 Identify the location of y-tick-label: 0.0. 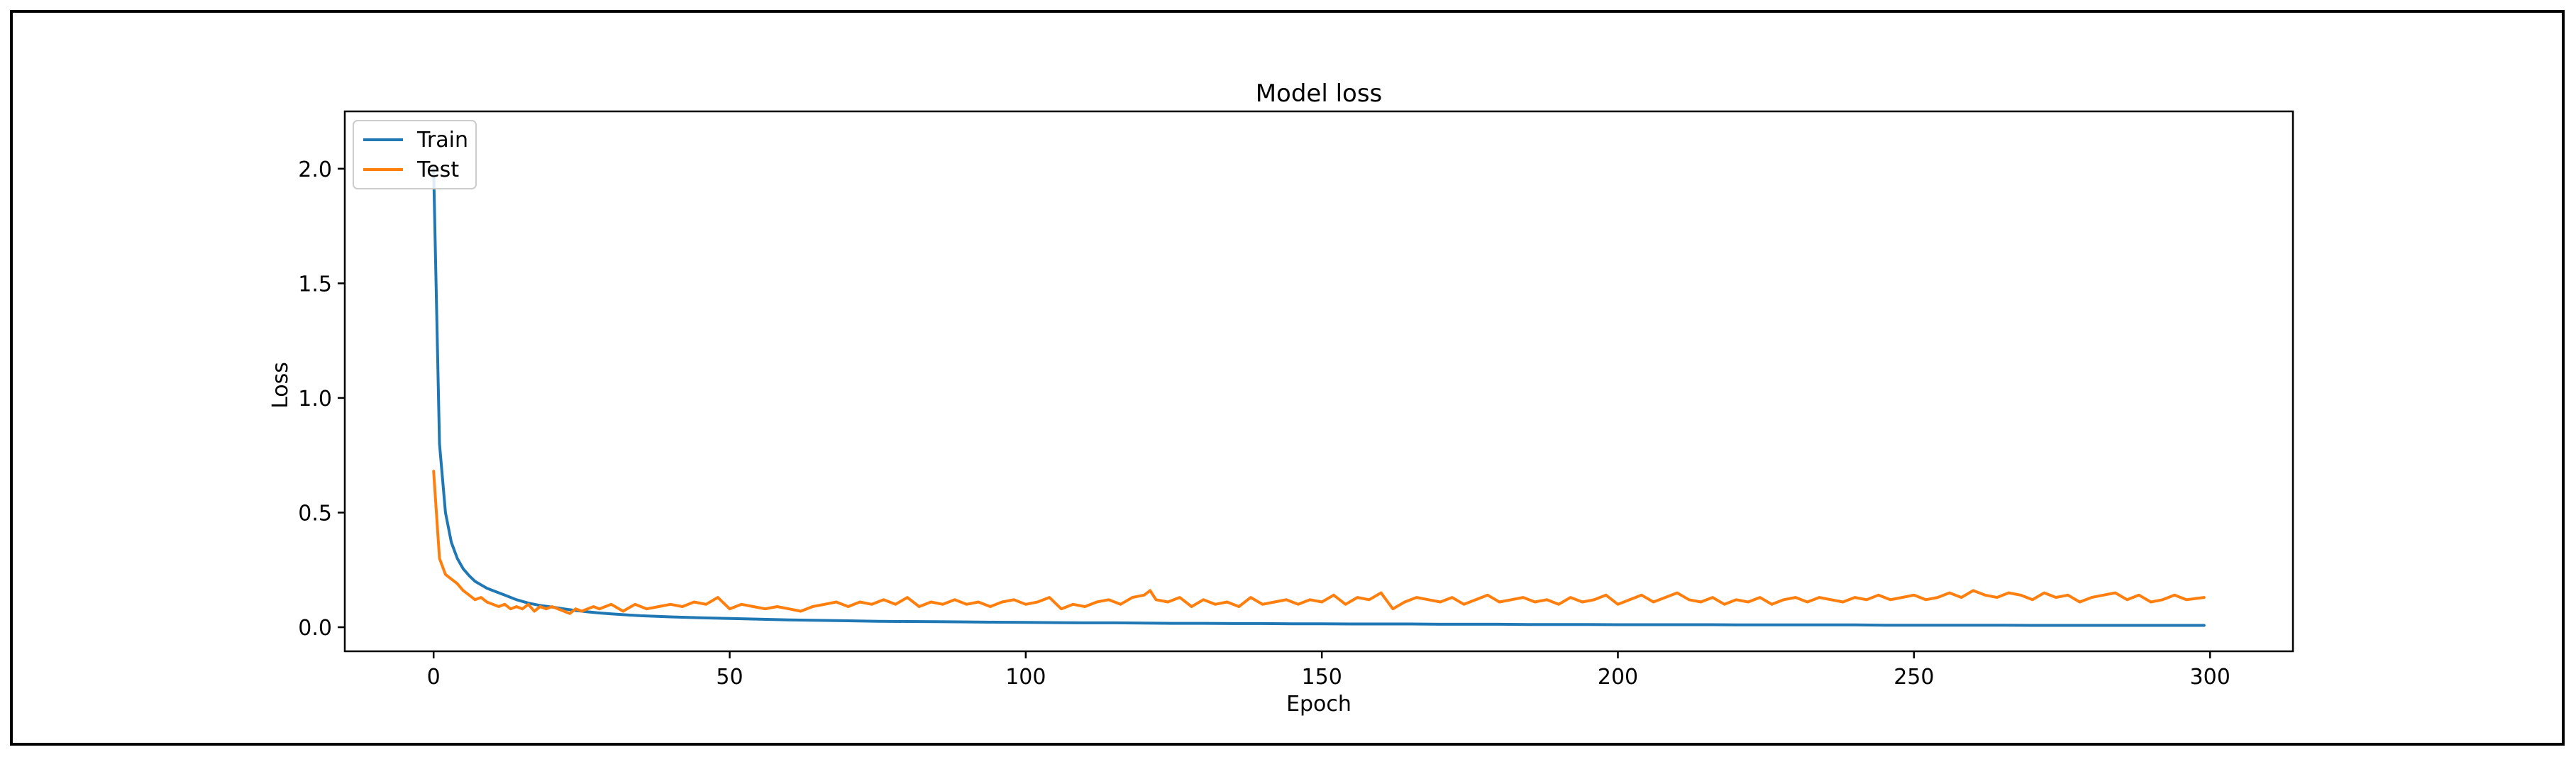
(315, 629).